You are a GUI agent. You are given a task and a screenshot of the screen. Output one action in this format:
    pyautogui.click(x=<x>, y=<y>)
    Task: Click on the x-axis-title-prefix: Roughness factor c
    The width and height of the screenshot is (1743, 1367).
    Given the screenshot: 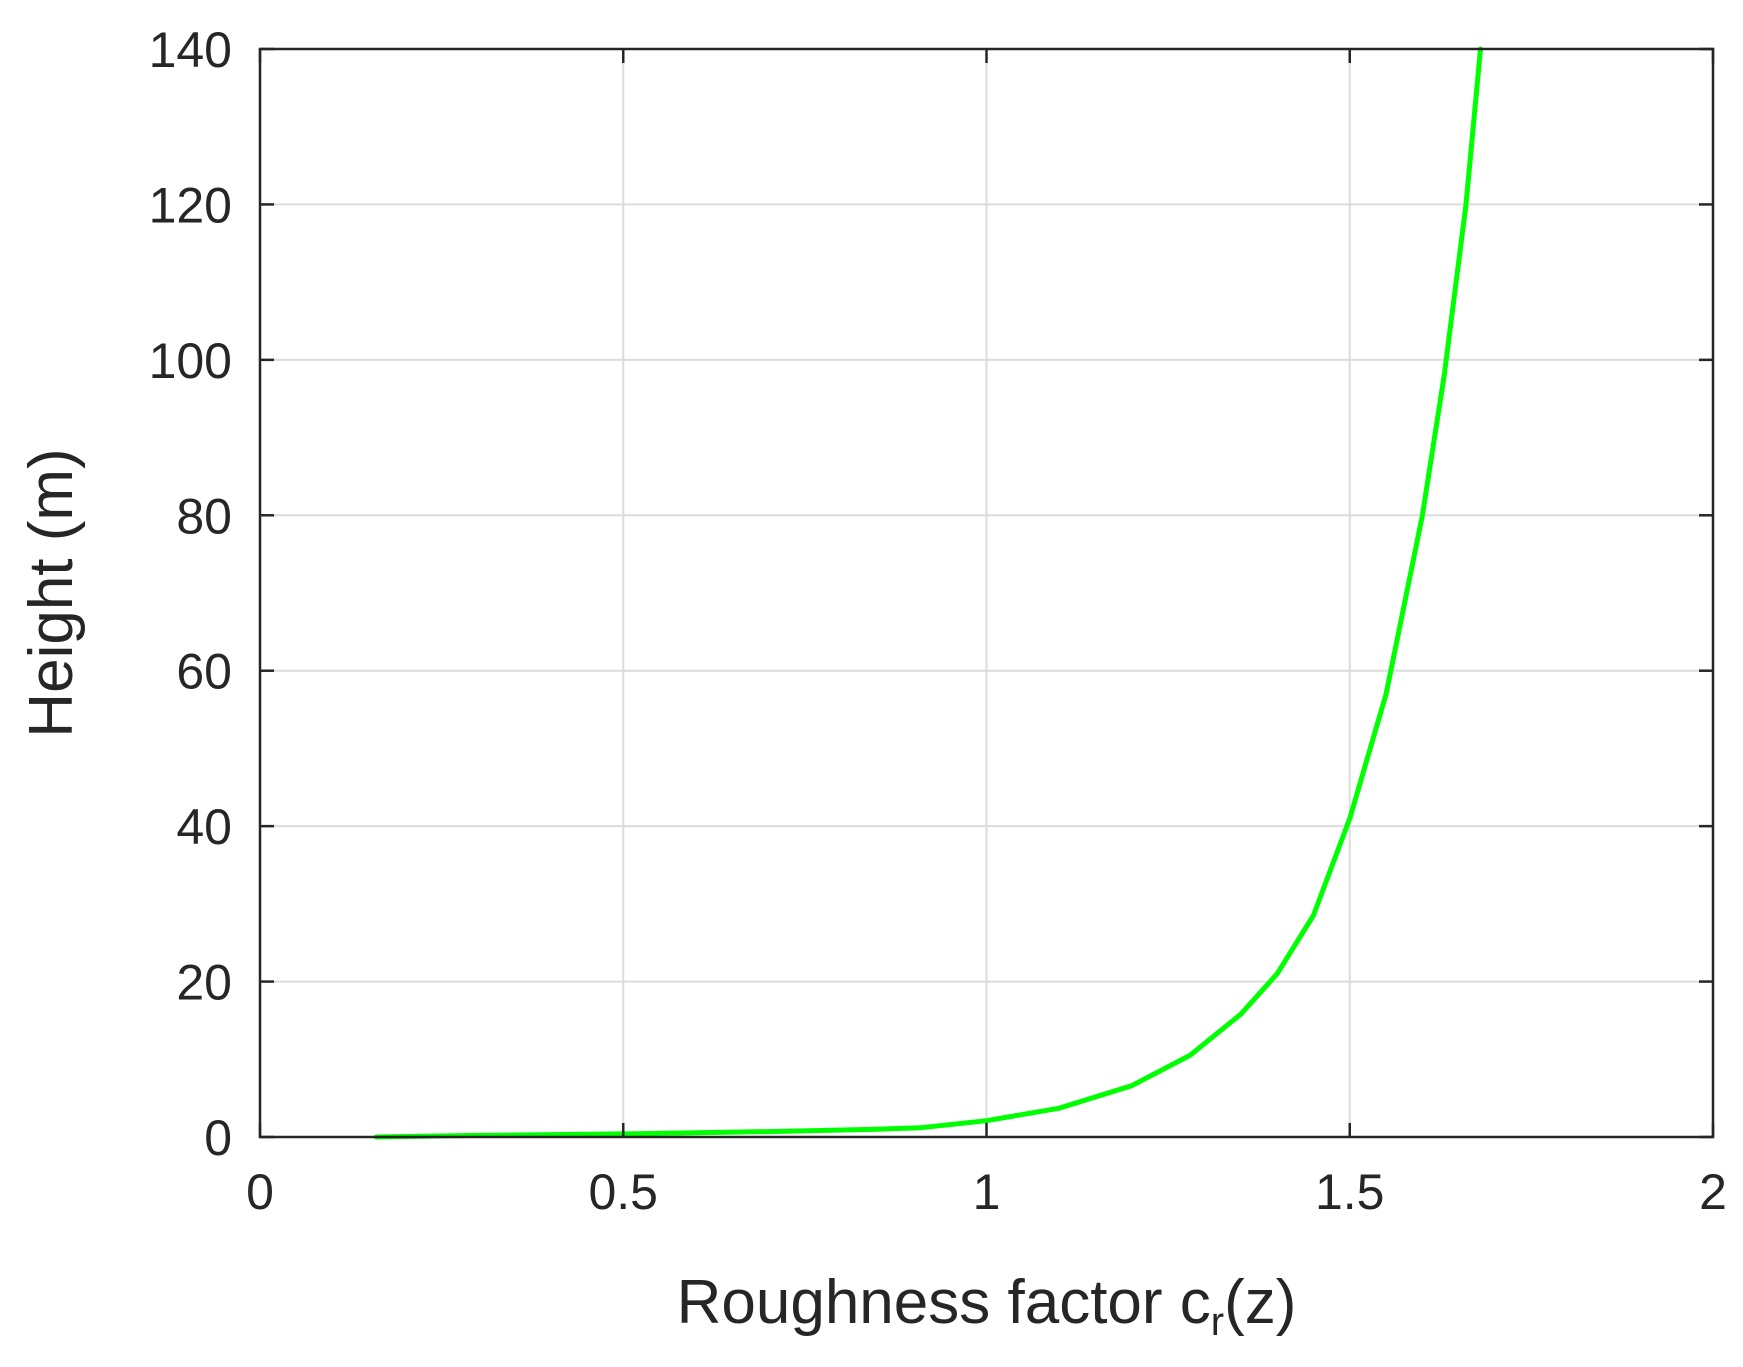 What is the action you would take?
    pyautogui.click(x=944, y=1302)
    